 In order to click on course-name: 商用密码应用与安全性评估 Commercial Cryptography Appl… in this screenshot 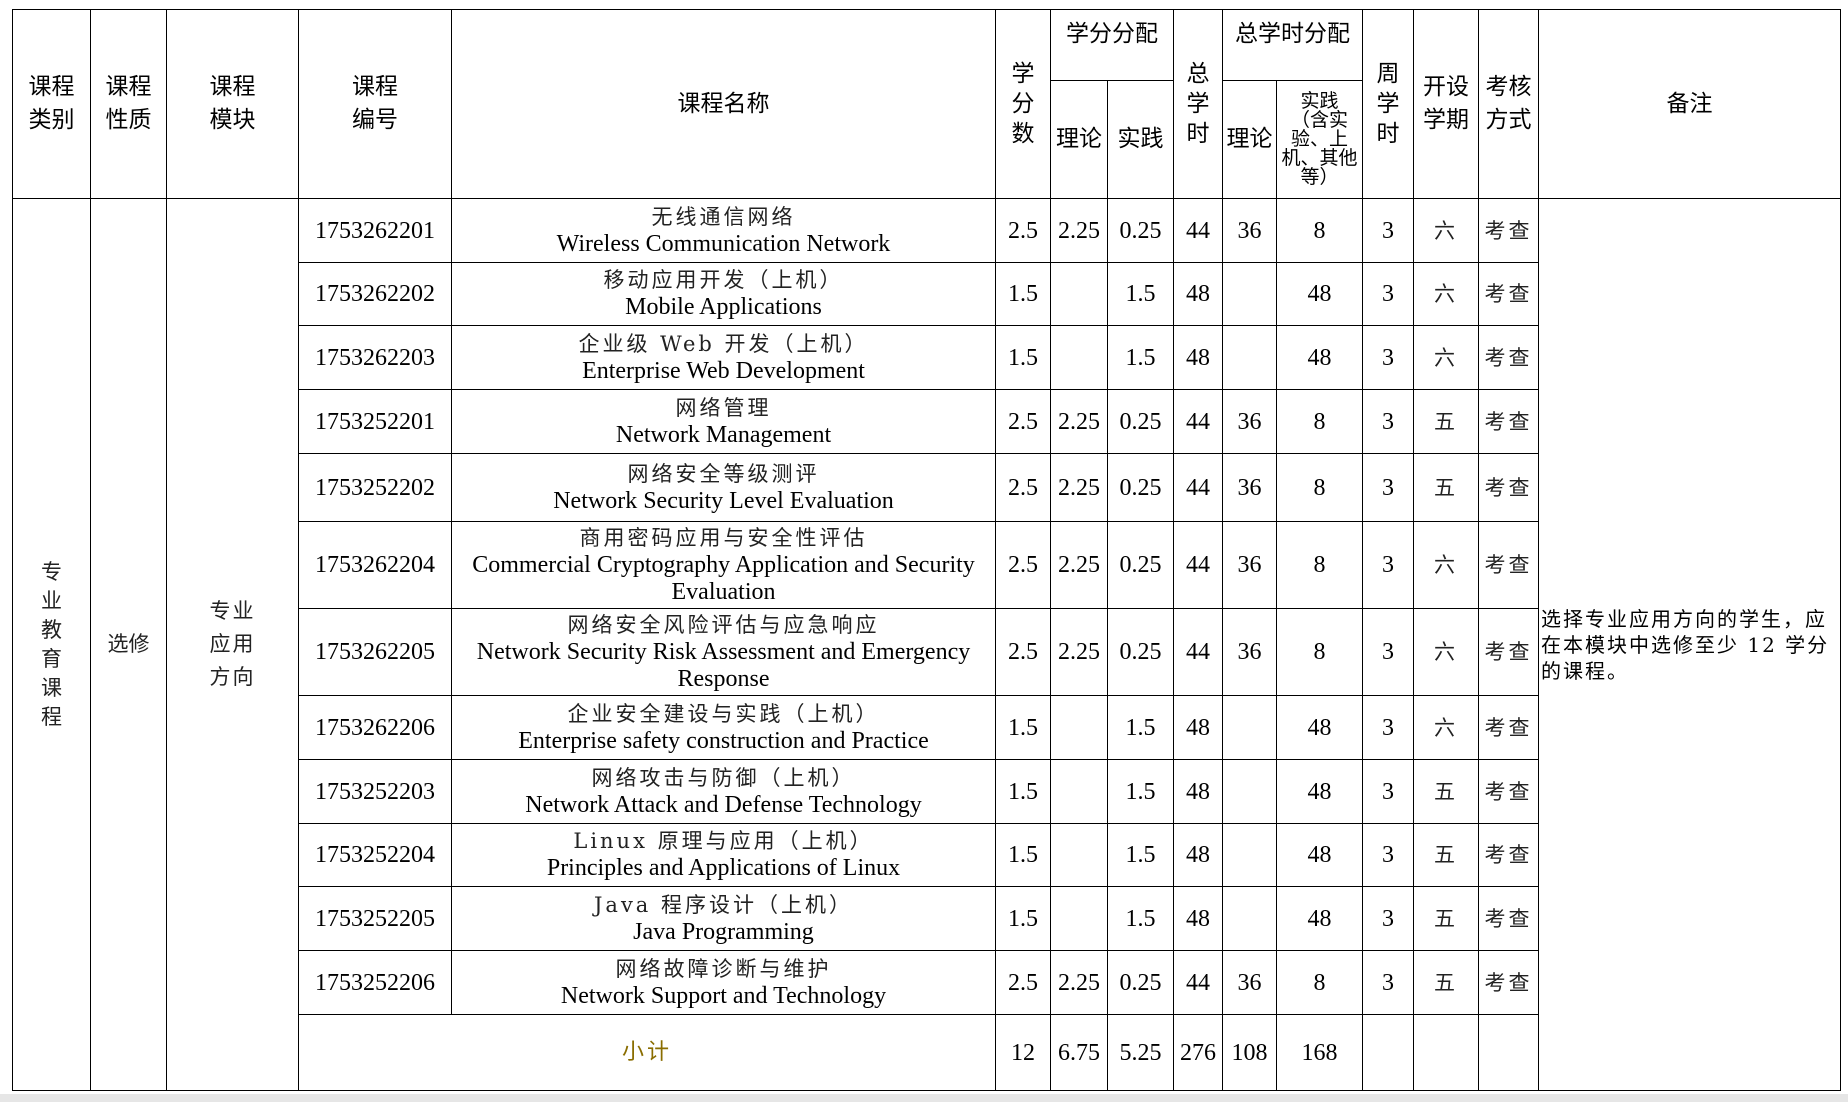, I will do `click(723, 565)`.